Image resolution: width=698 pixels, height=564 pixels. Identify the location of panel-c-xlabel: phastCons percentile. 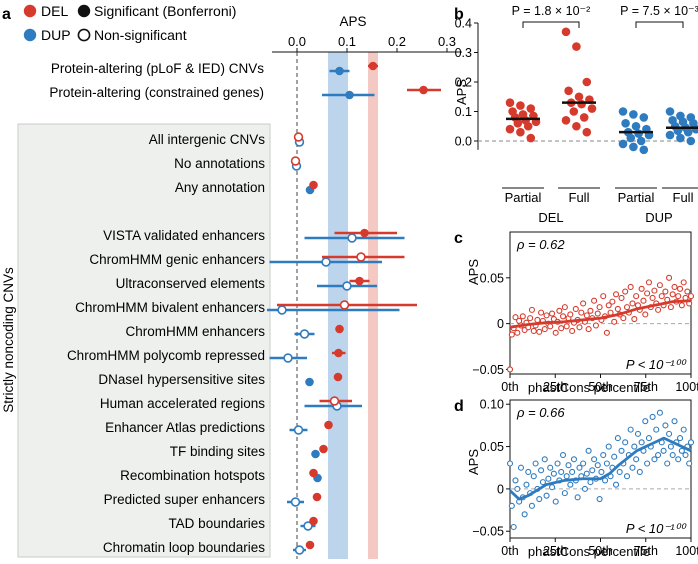
(589, 387).